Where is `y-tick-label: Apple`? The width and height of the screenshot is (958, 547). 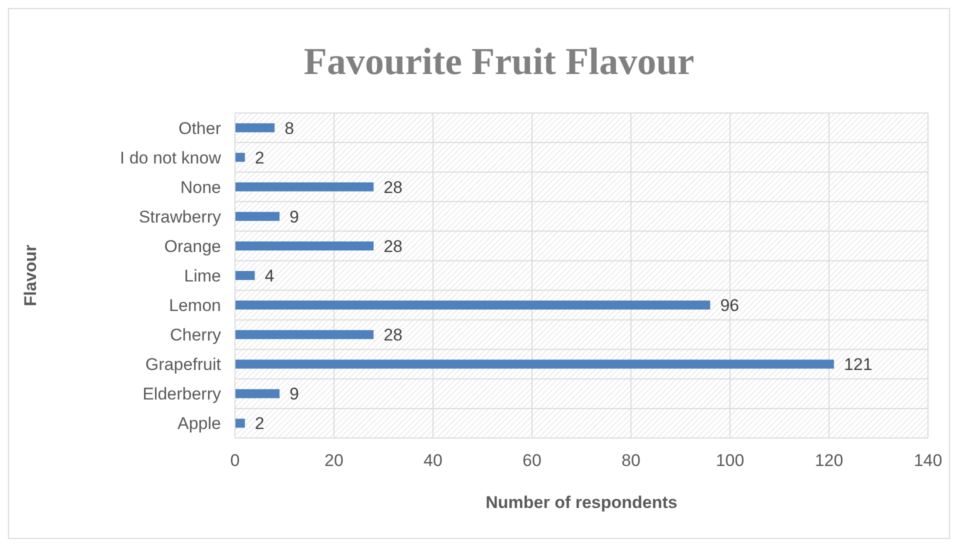 y-tick-label: Apple is located at coordinates (199, 424).